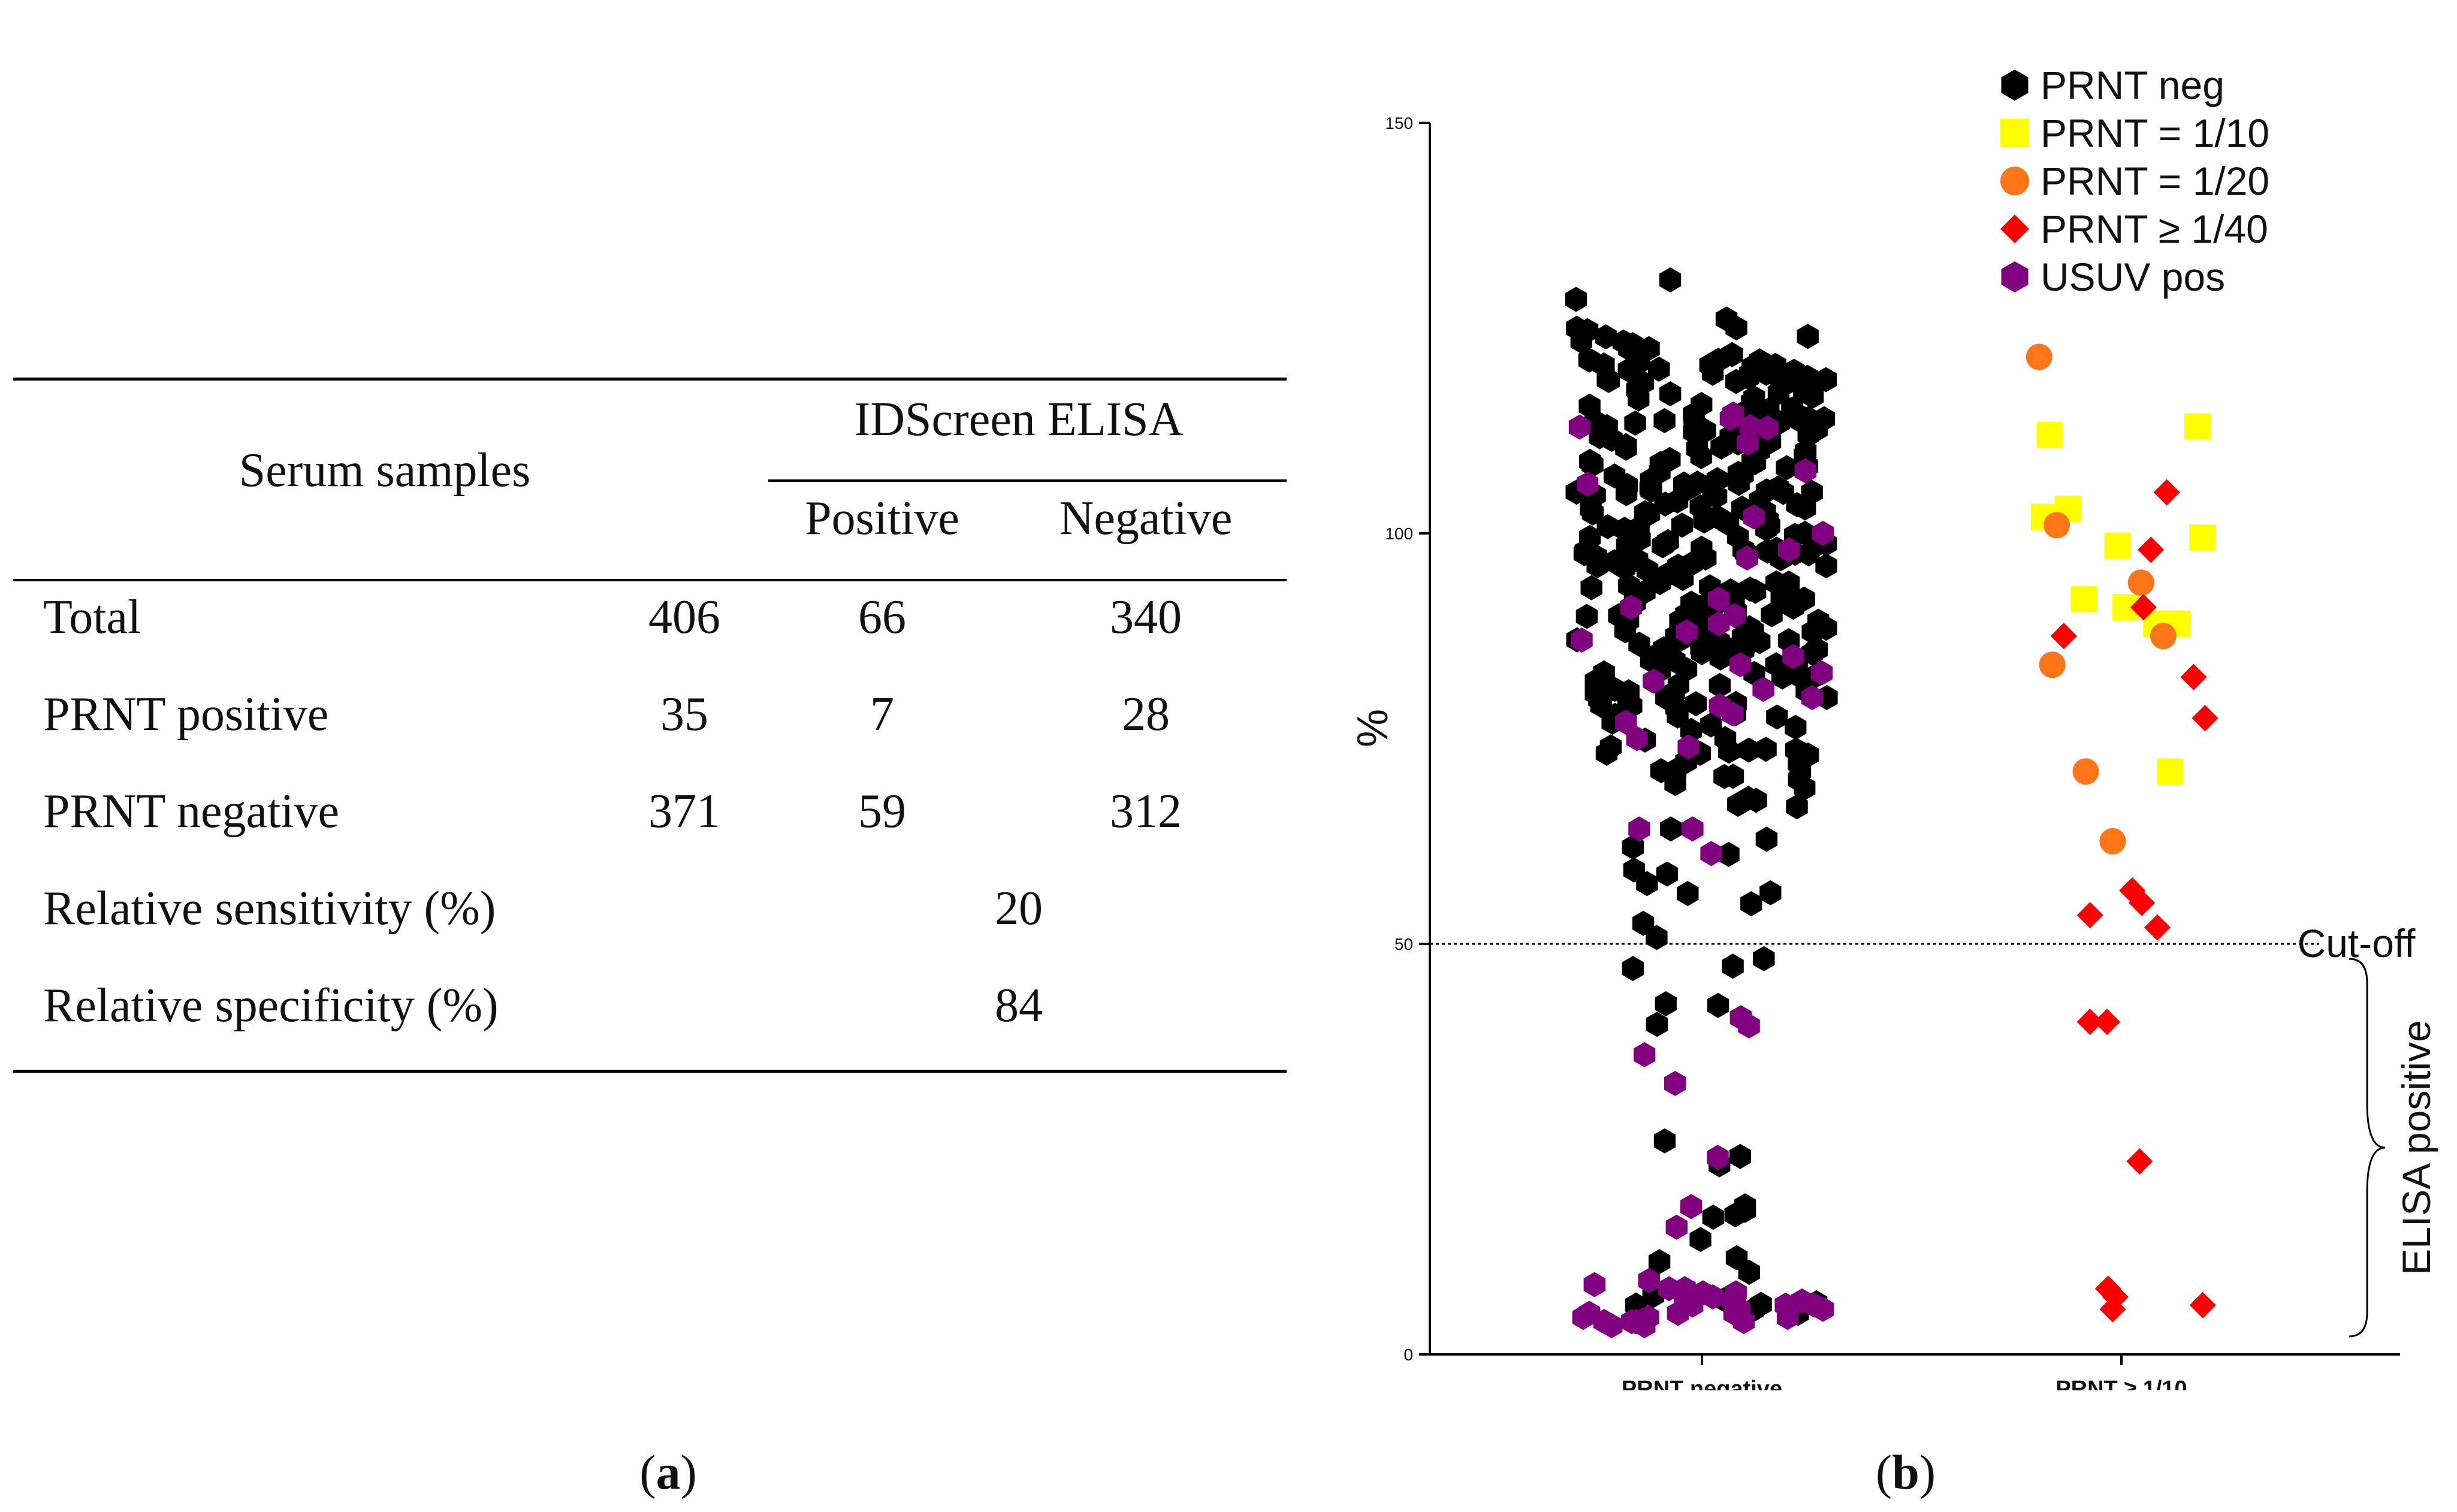 The height and width of the screenshot is (1512, 2457). I want to click on header-idscreen-elisa: IDScreen ELISA, so click(1019, 419).